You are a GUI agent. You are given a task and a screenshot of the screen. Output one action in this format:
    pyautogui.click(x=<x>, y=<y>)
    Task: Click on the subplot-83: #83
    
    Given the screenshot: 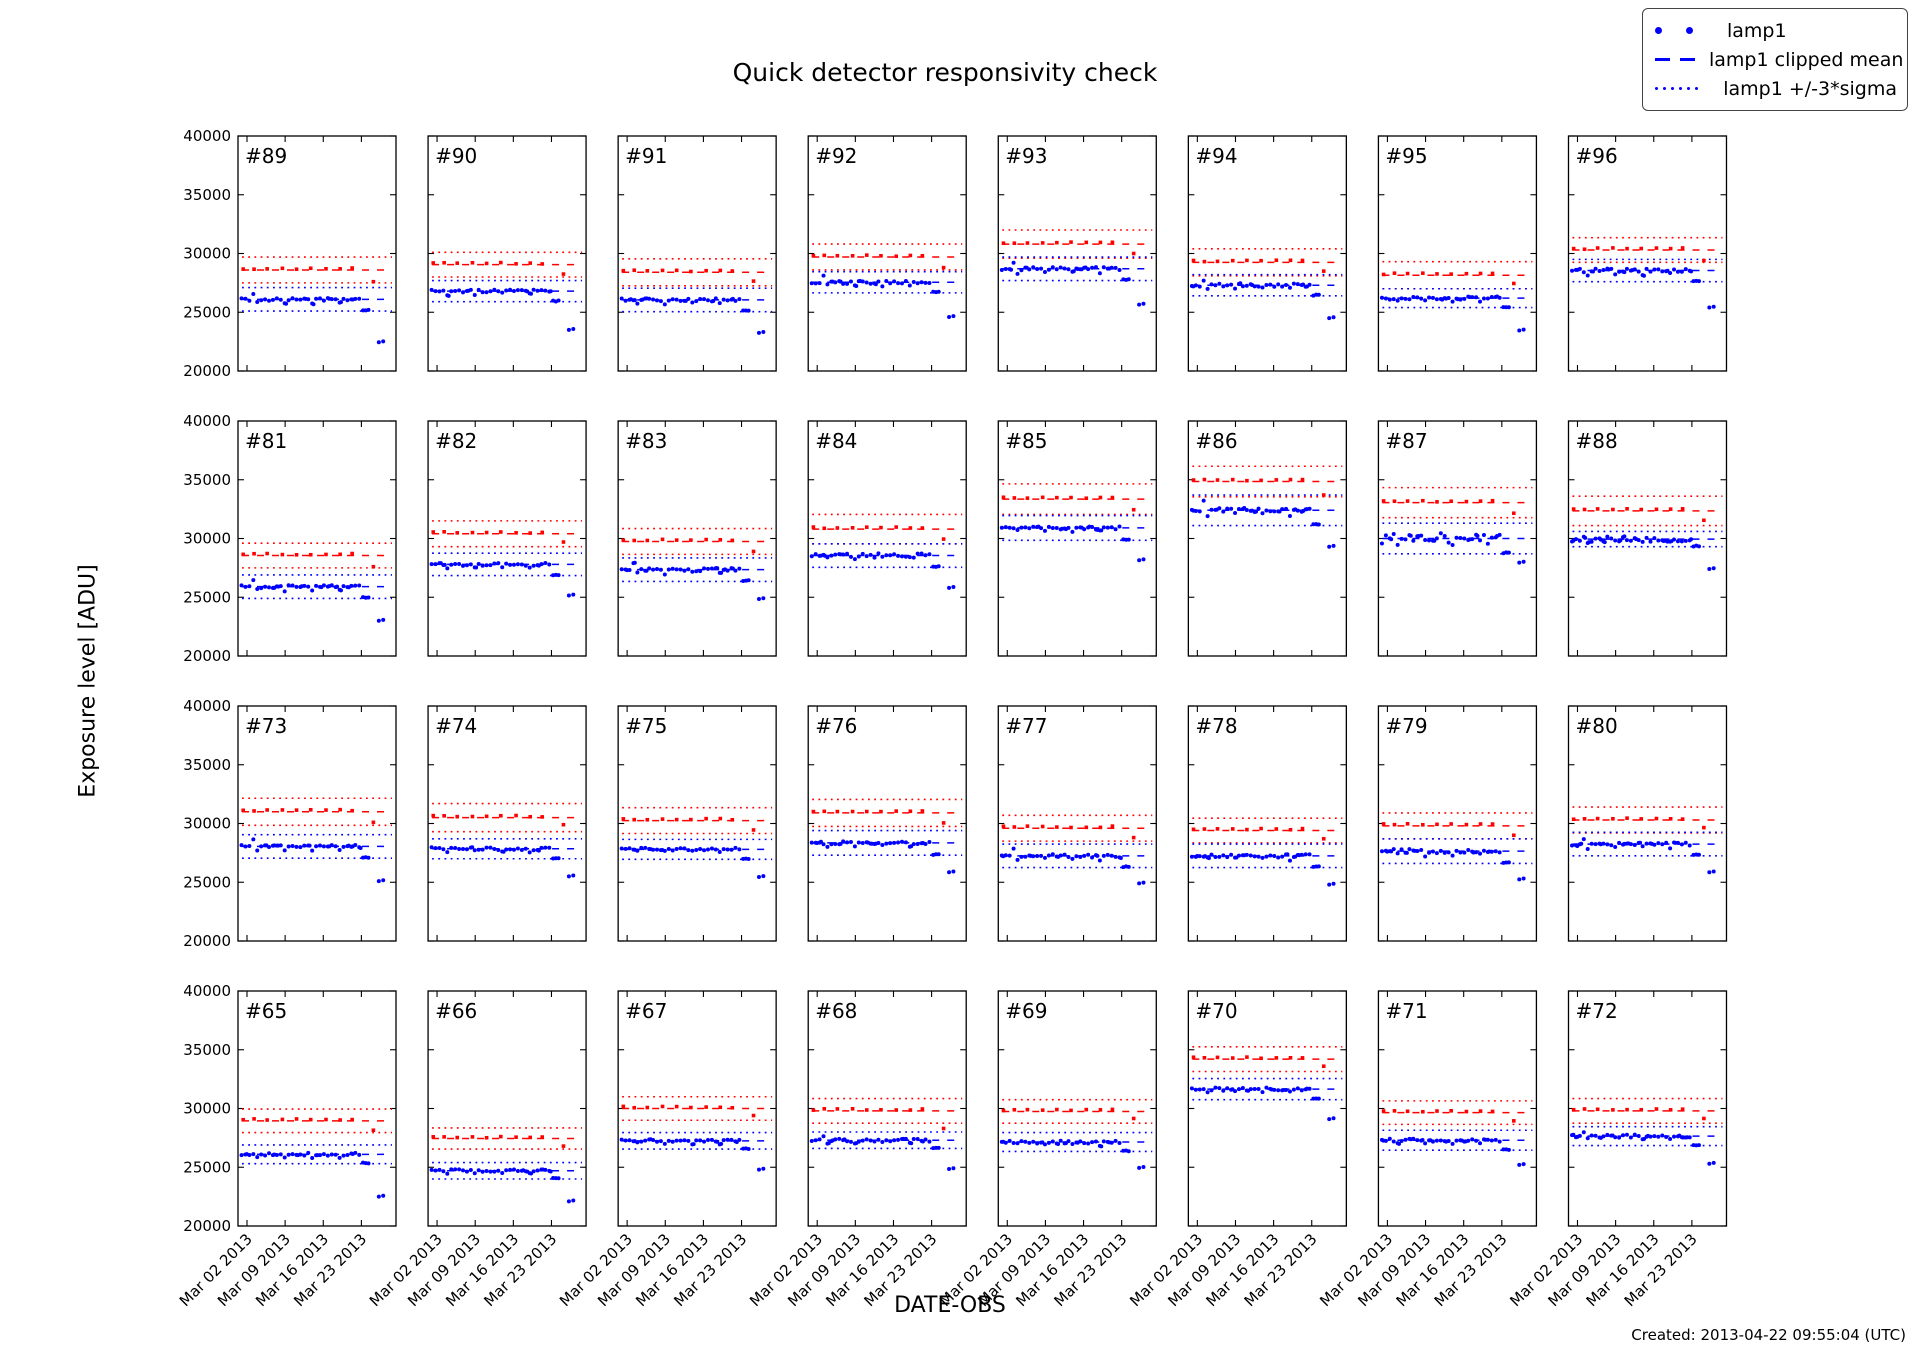 What is the action you would take?
    pyautogui.click(x=697, y=538)
    